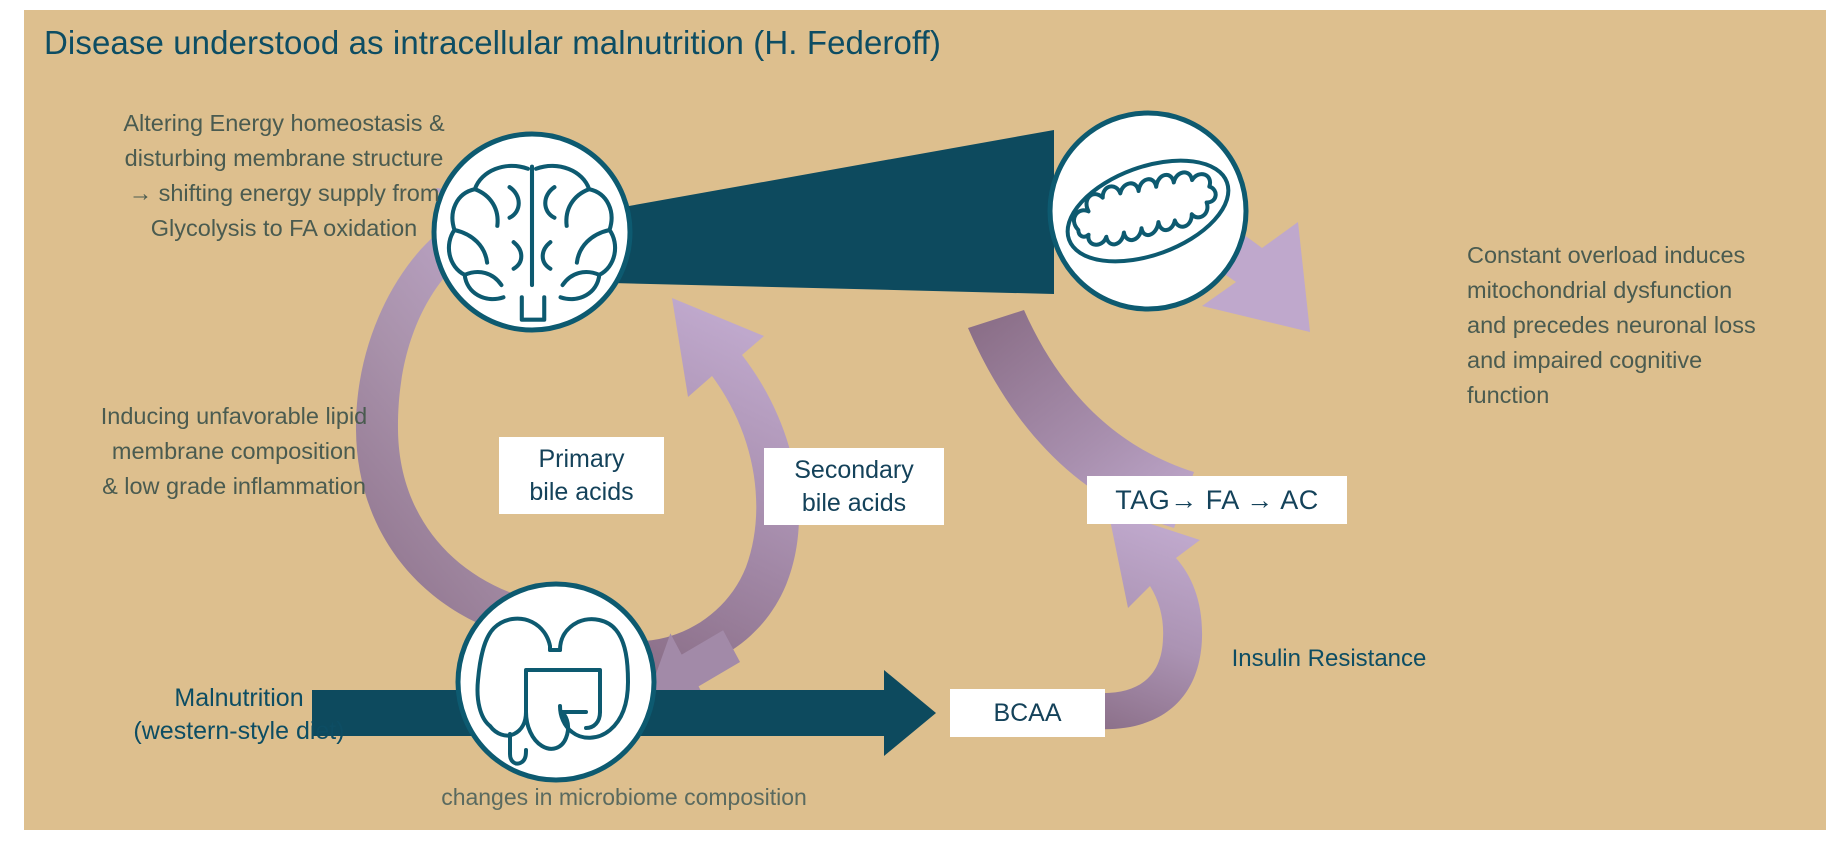  What do you see at coordinates (624, 797) in the screenshot?
I see `note-microbiome-composition: changes in microbiome composition` at bounding box center [624, 797].